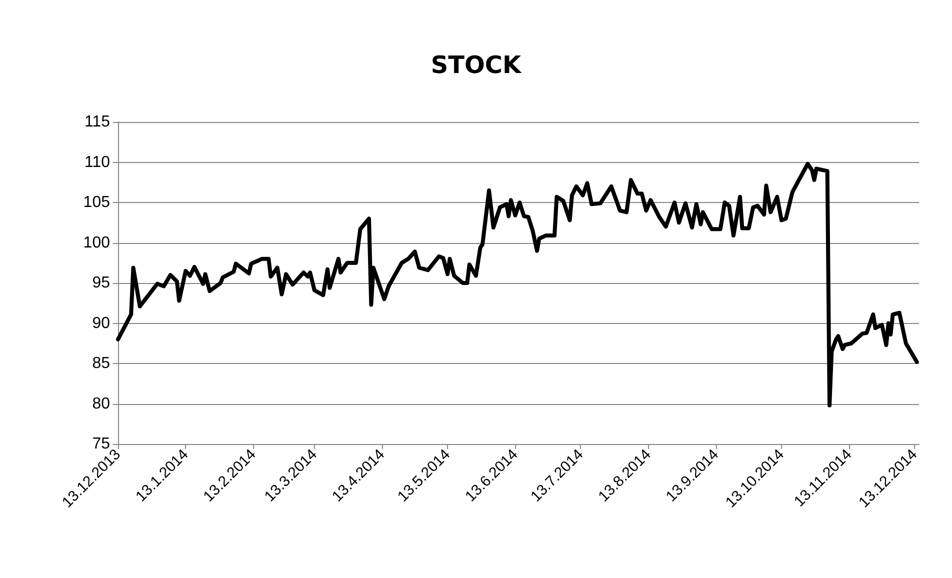 Image resolution: width=952 pixels, height=578 pixels. What do you see at coordinates (101, 323) in the screenshot?
I see `y-tick-label: 90` at bounding box center [101, 323].